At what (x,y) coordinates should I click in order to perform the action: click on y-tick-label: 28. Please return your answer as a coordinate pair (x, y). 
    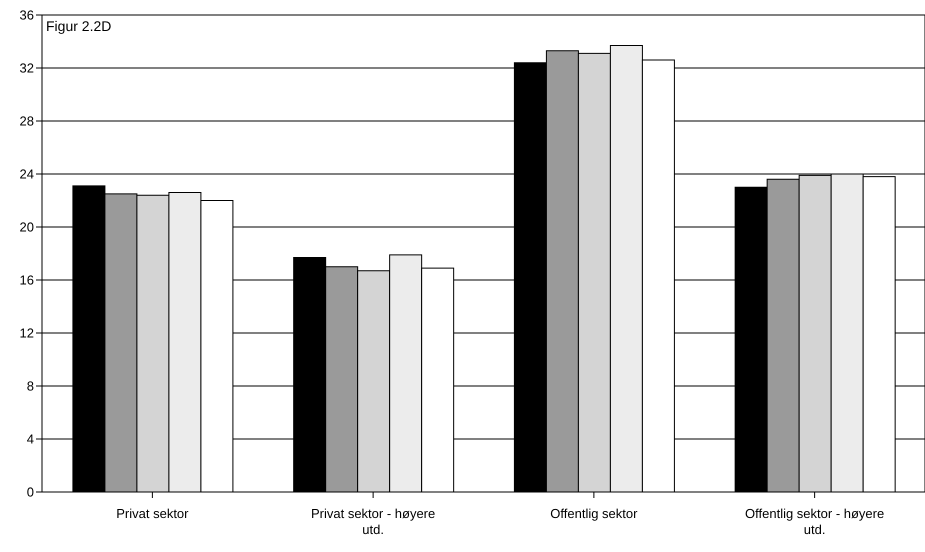
    Looking at the image, I should click on (27, 121).